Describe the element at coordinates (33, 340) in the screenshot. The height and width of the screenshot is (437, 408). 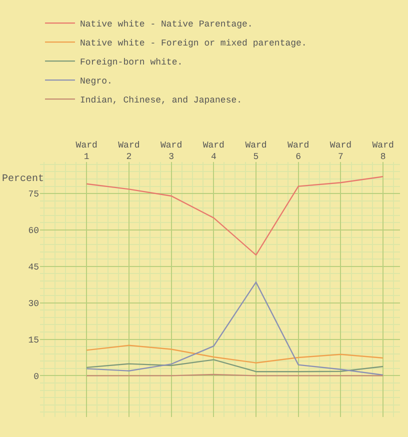
I see `y-tick-label: 15` at that location.